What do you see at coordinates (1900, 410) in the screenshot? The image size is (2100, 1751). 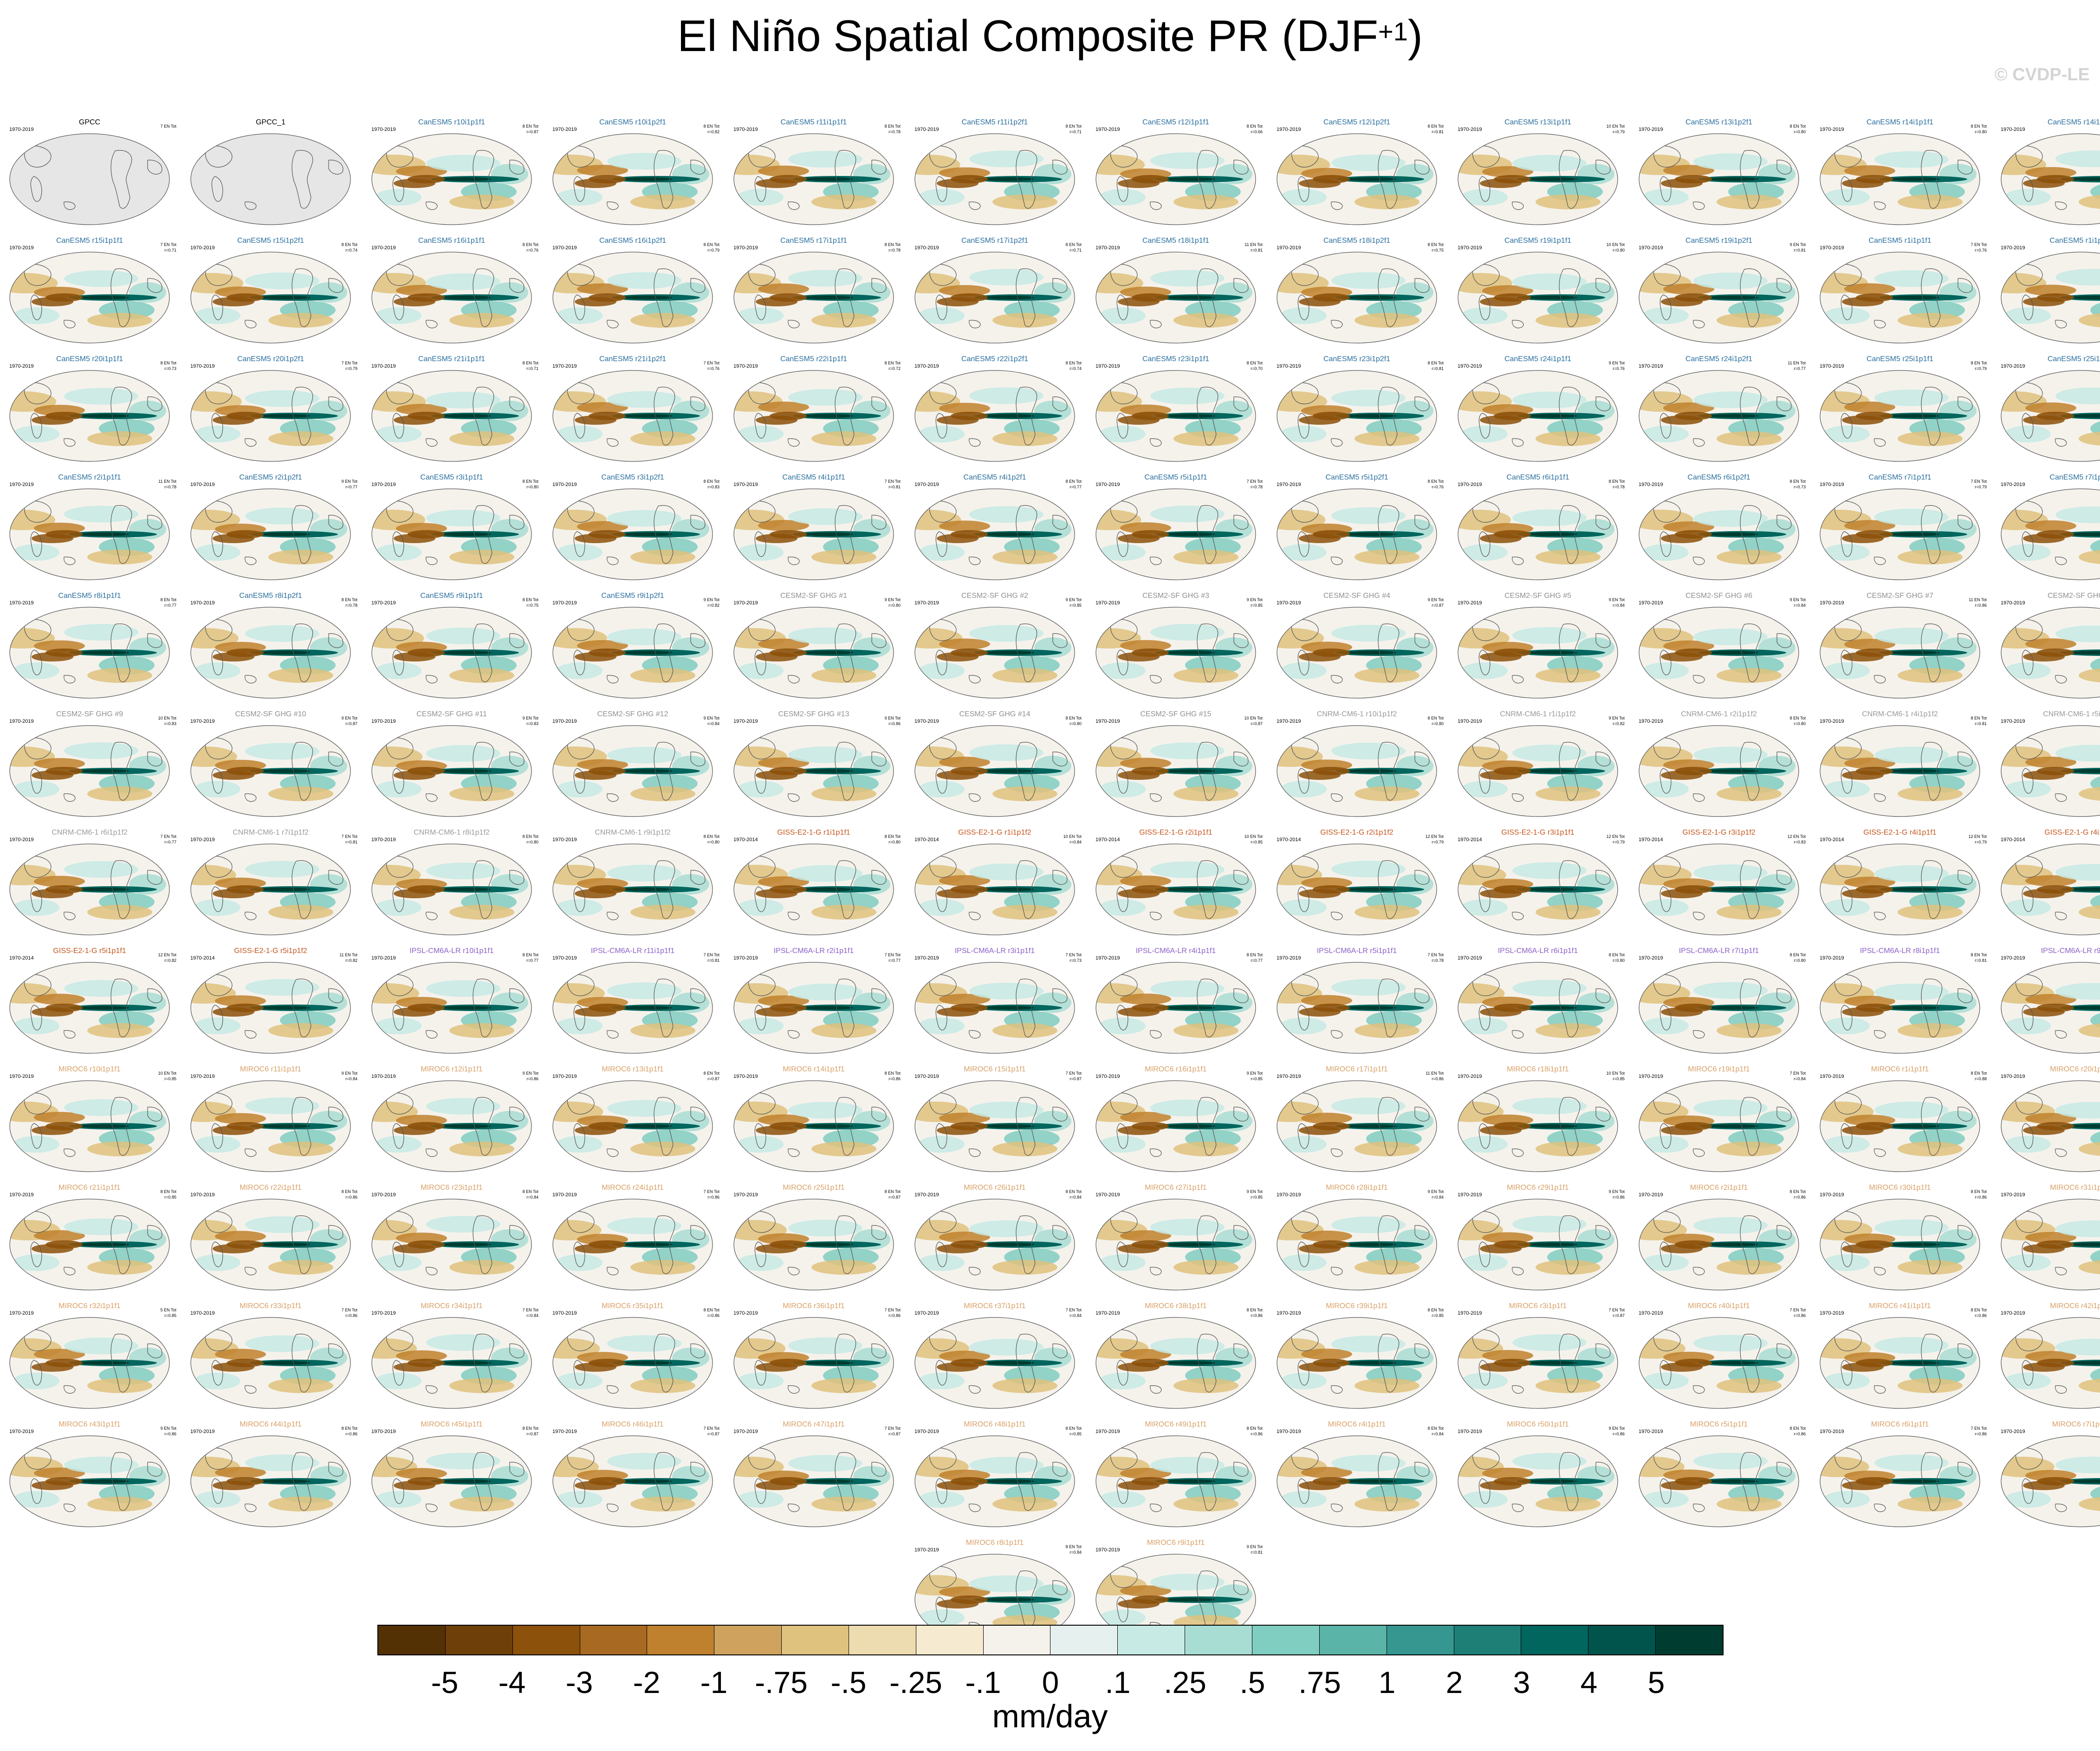 I see `map-panel: CanESM5 r25i1p1f1 1970-2019 8 EN Tot r=0.79` at bounding box center [1900, 410].